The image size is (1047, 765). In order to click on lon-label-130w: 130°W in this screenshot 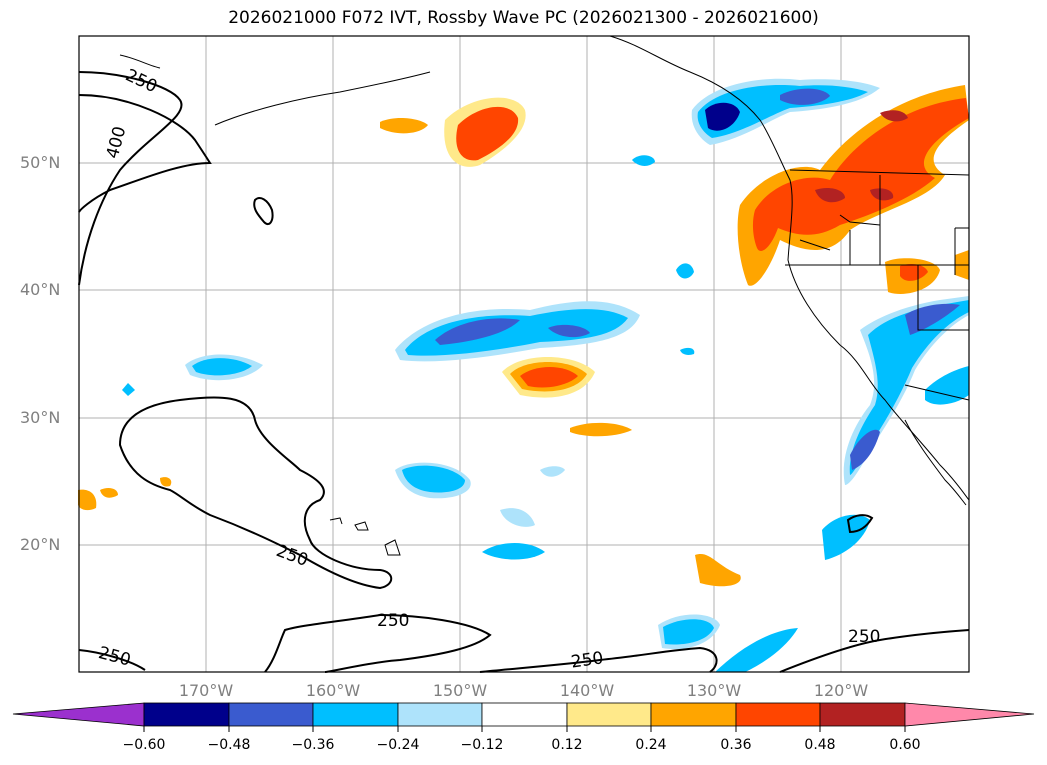, I will do `click(714, 690)`.